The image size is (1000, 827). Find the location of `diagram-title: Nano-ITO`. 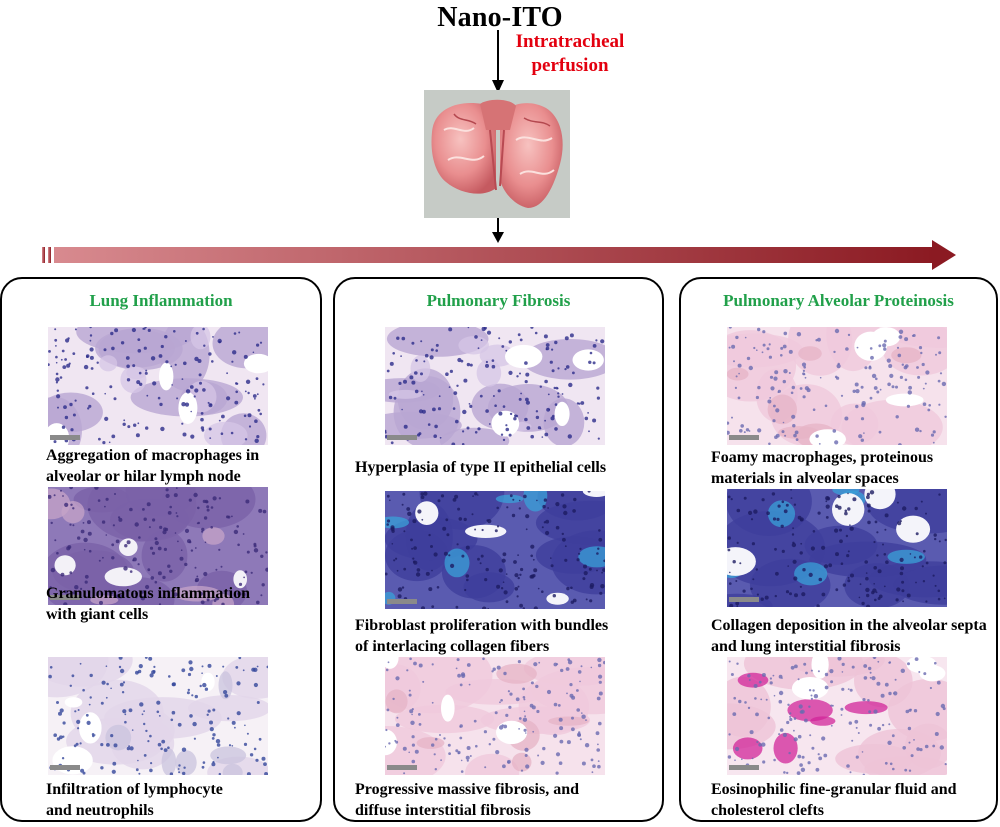

diagram-title: Nano-ITO is located at coordinates (500, 17).